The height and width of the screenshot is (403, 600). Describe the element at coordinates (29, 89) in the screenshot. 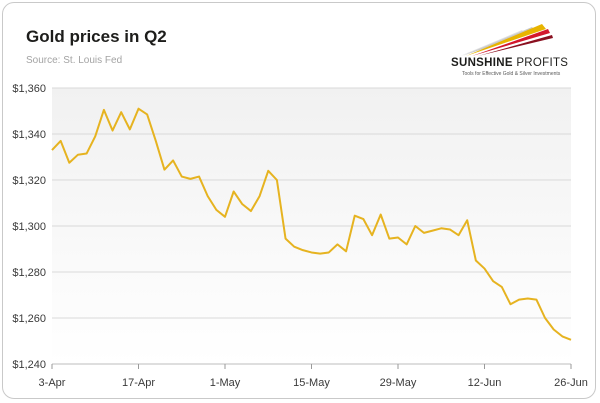

I see `y-tick-label: $1,360` at that location.